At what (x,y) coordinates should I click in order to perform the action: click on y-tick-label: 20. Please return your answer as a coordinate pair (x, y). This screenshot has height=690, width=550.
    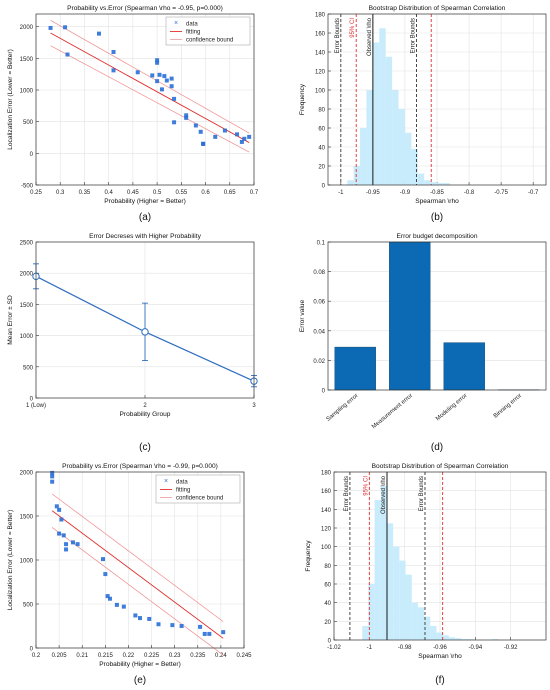
    Looking at the image, I should click on (321, 168).